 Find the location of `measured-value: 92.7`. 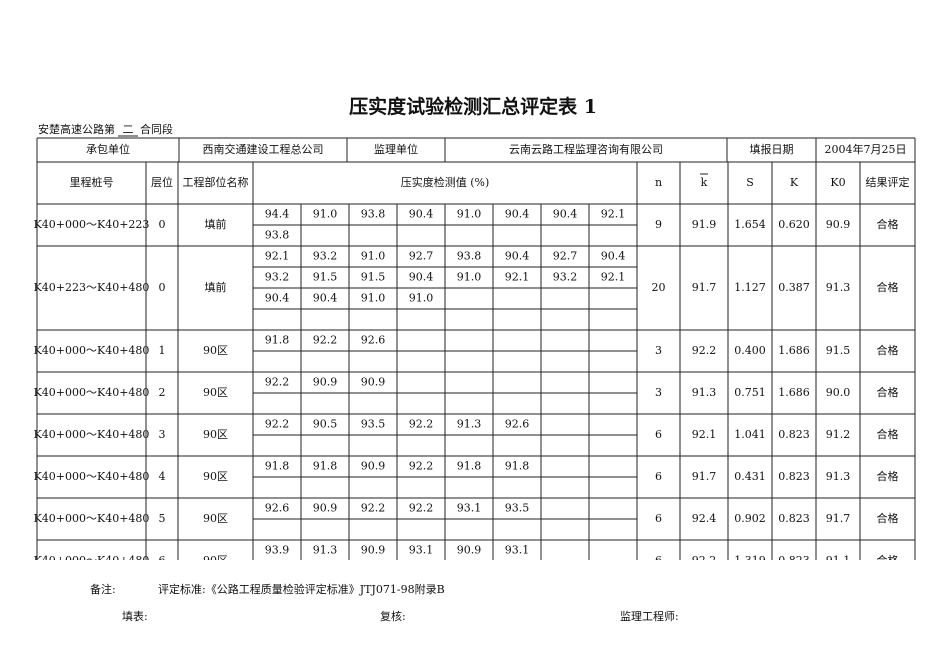

measured-value: 92.7 is located at coordinates (421, 256).